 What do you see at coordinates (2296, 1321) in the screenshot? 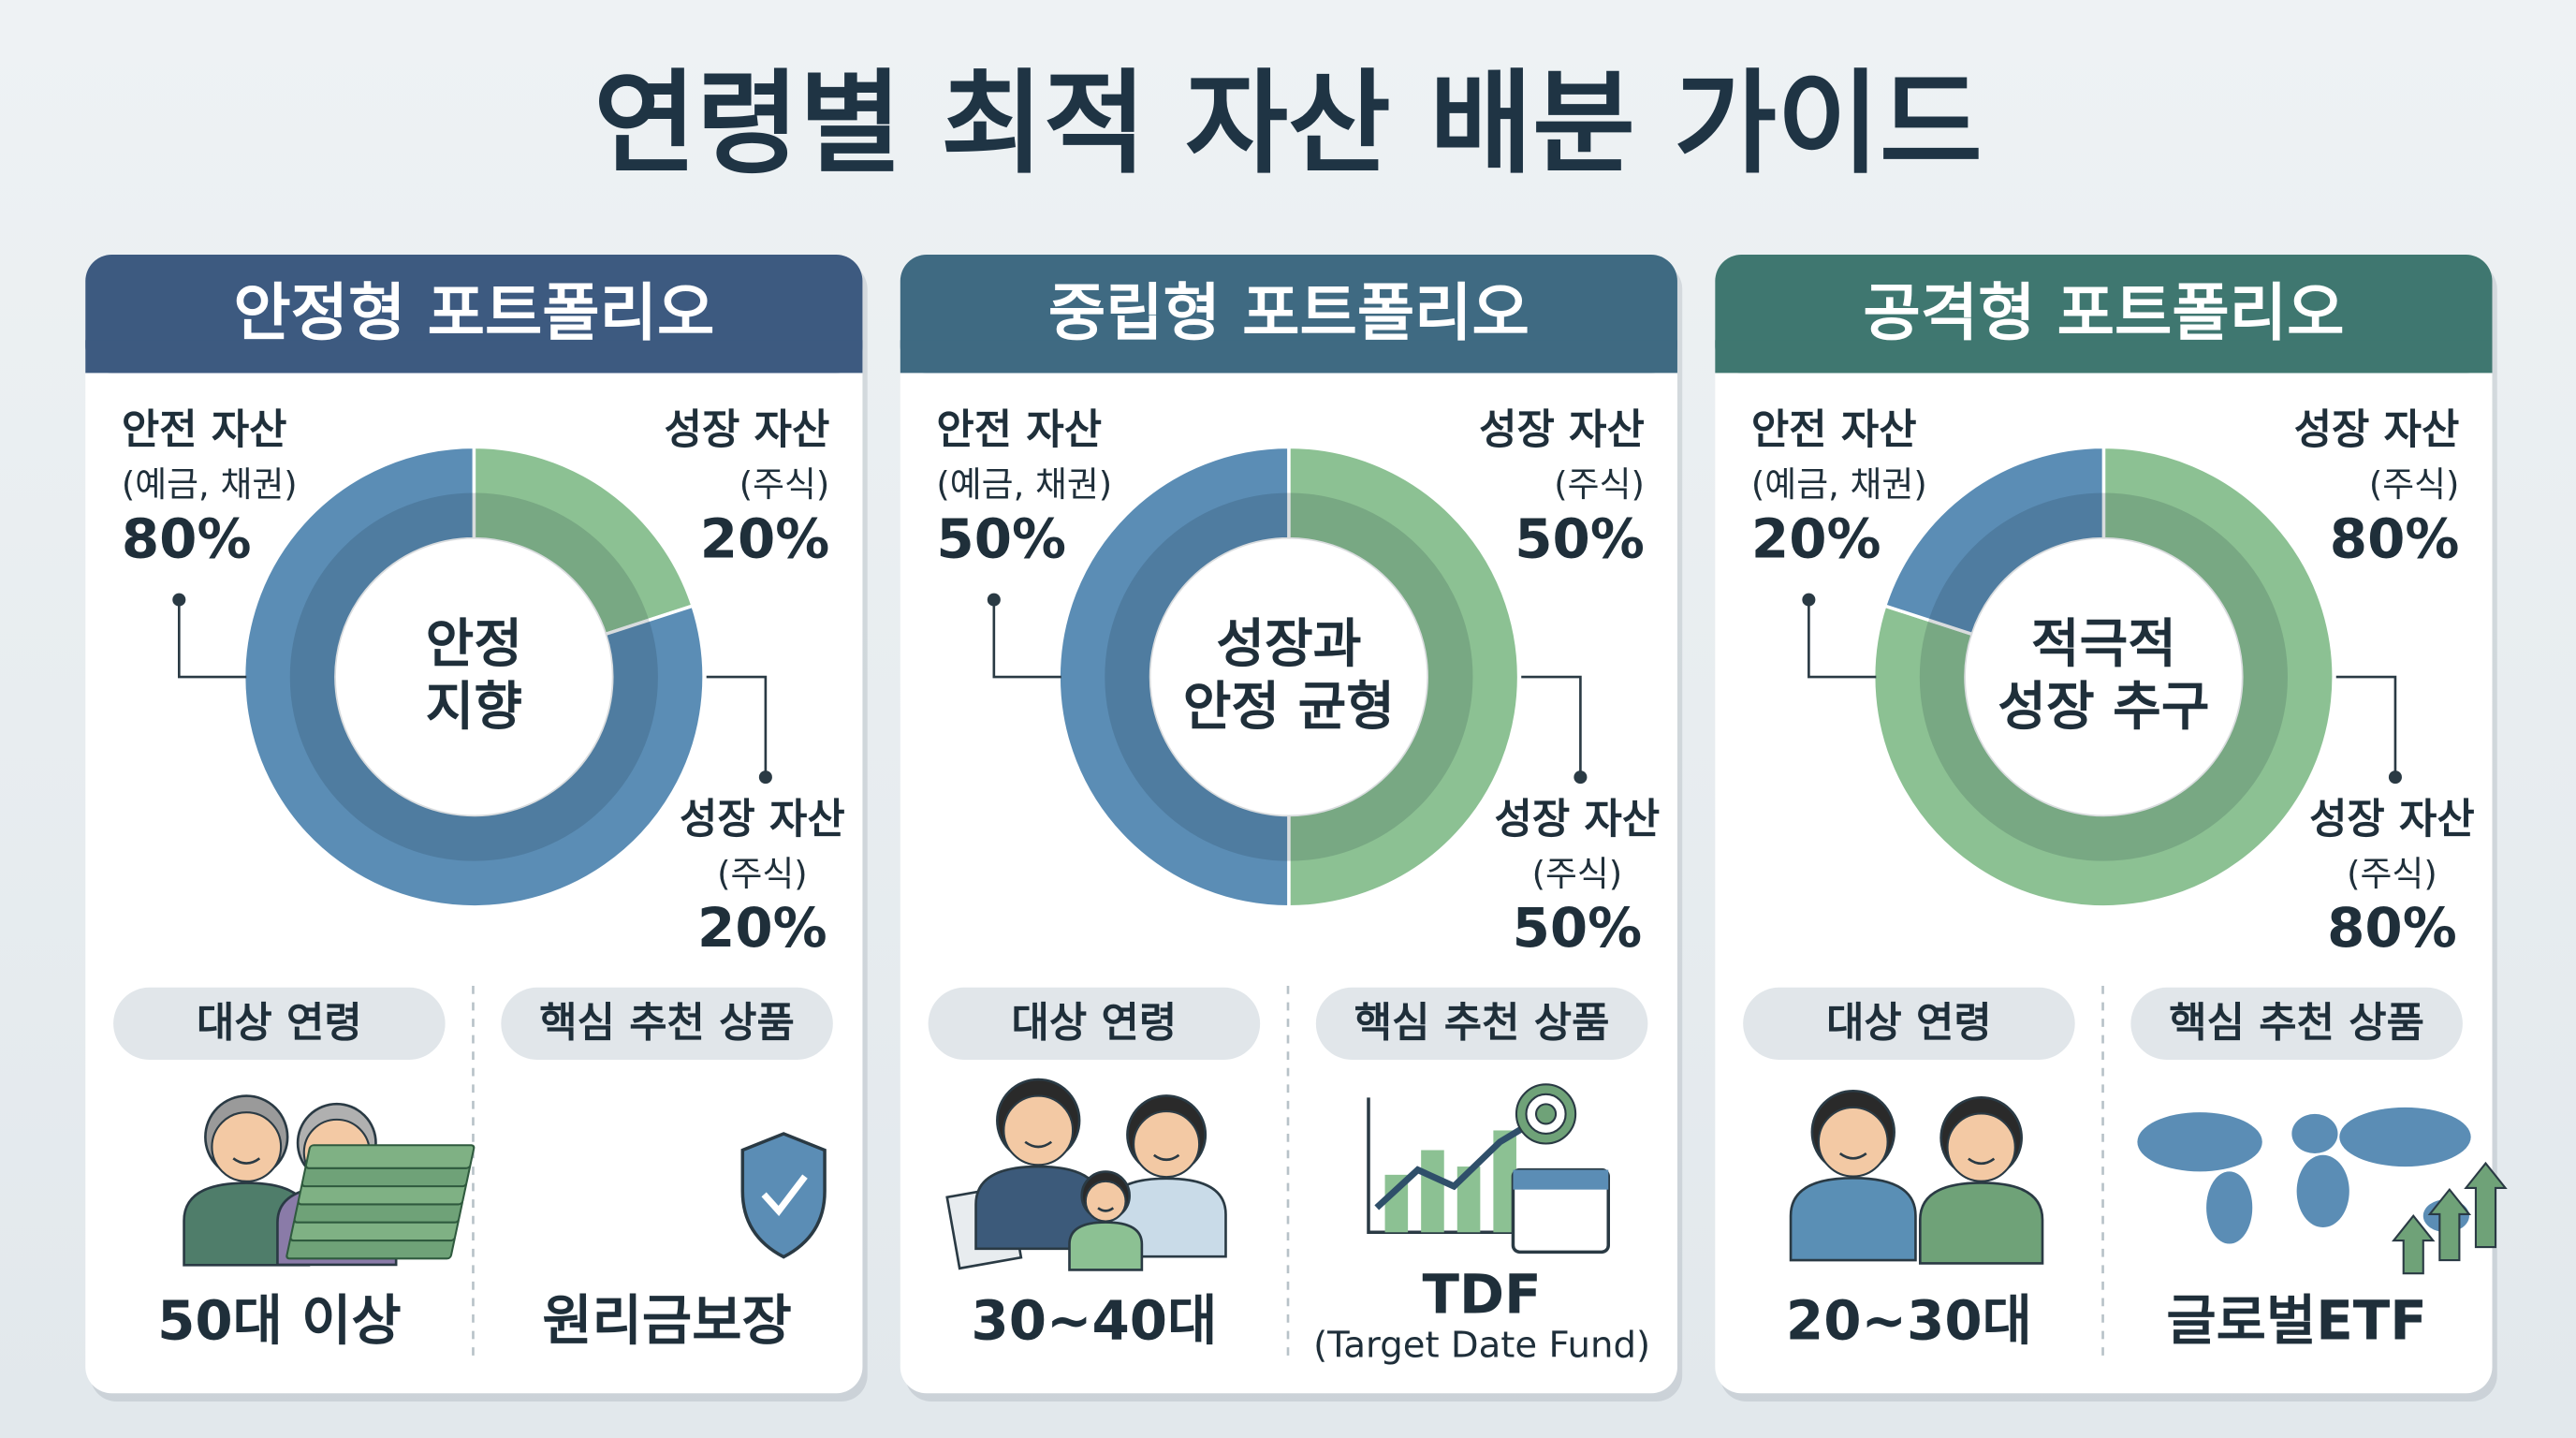
I see `product: 글로벌ETF` at bounding box center [2296, 1321].